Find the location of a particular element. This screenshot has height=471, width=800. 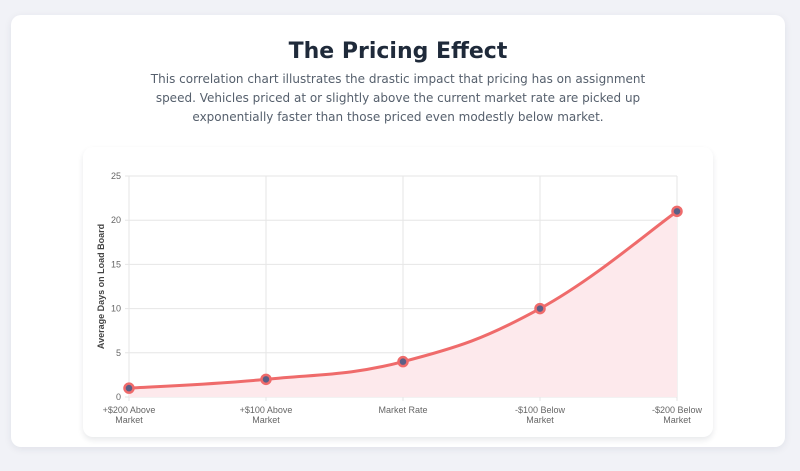

page-title: The Pricing Effect is located at coordinates (398, 51).